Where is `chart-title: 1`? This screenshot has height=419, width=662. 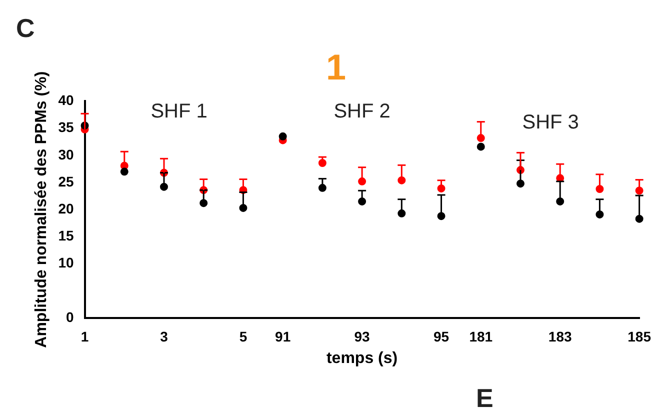
chart-title: 1 is located at coordinates (336, 67).